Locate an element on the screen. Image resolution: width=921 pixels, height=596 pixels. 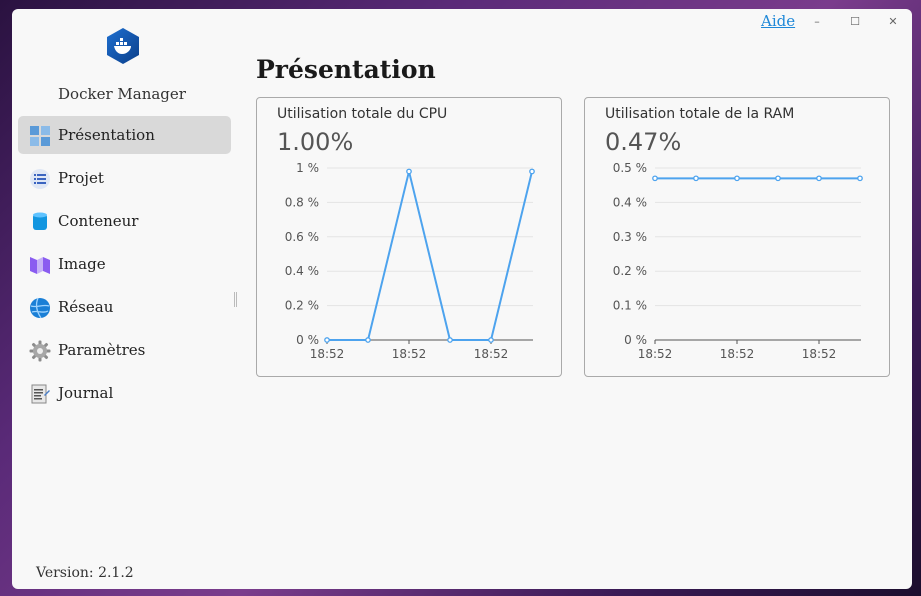
version-label: Version: 2.1.2 is located at coordinates (85, 573).